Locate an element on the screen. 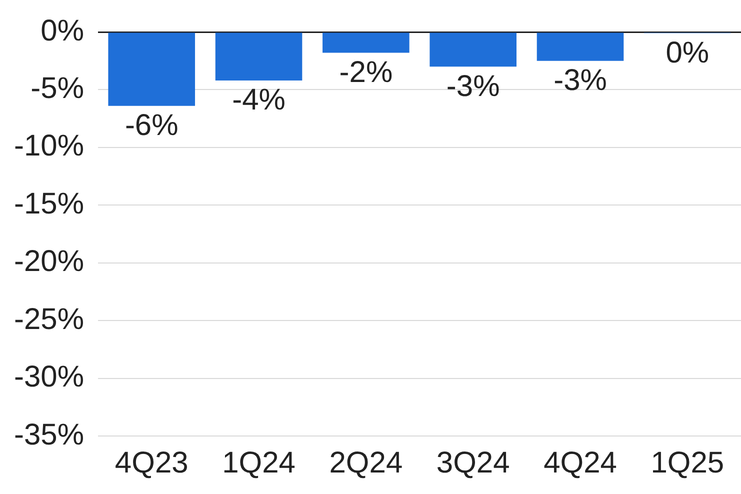 This screenshot has width=741, height=494. data-label: -4% is located at coordinates (259, 100).